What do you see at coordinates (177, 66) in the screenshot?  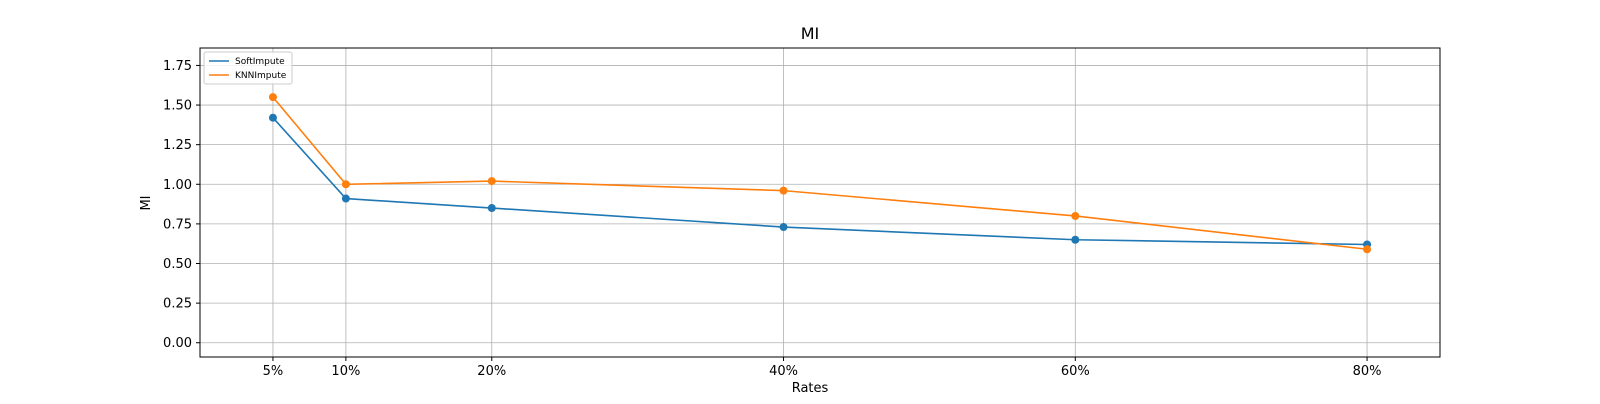 I see `y-tick-label: 1.75` at bounding box center [177, 66].